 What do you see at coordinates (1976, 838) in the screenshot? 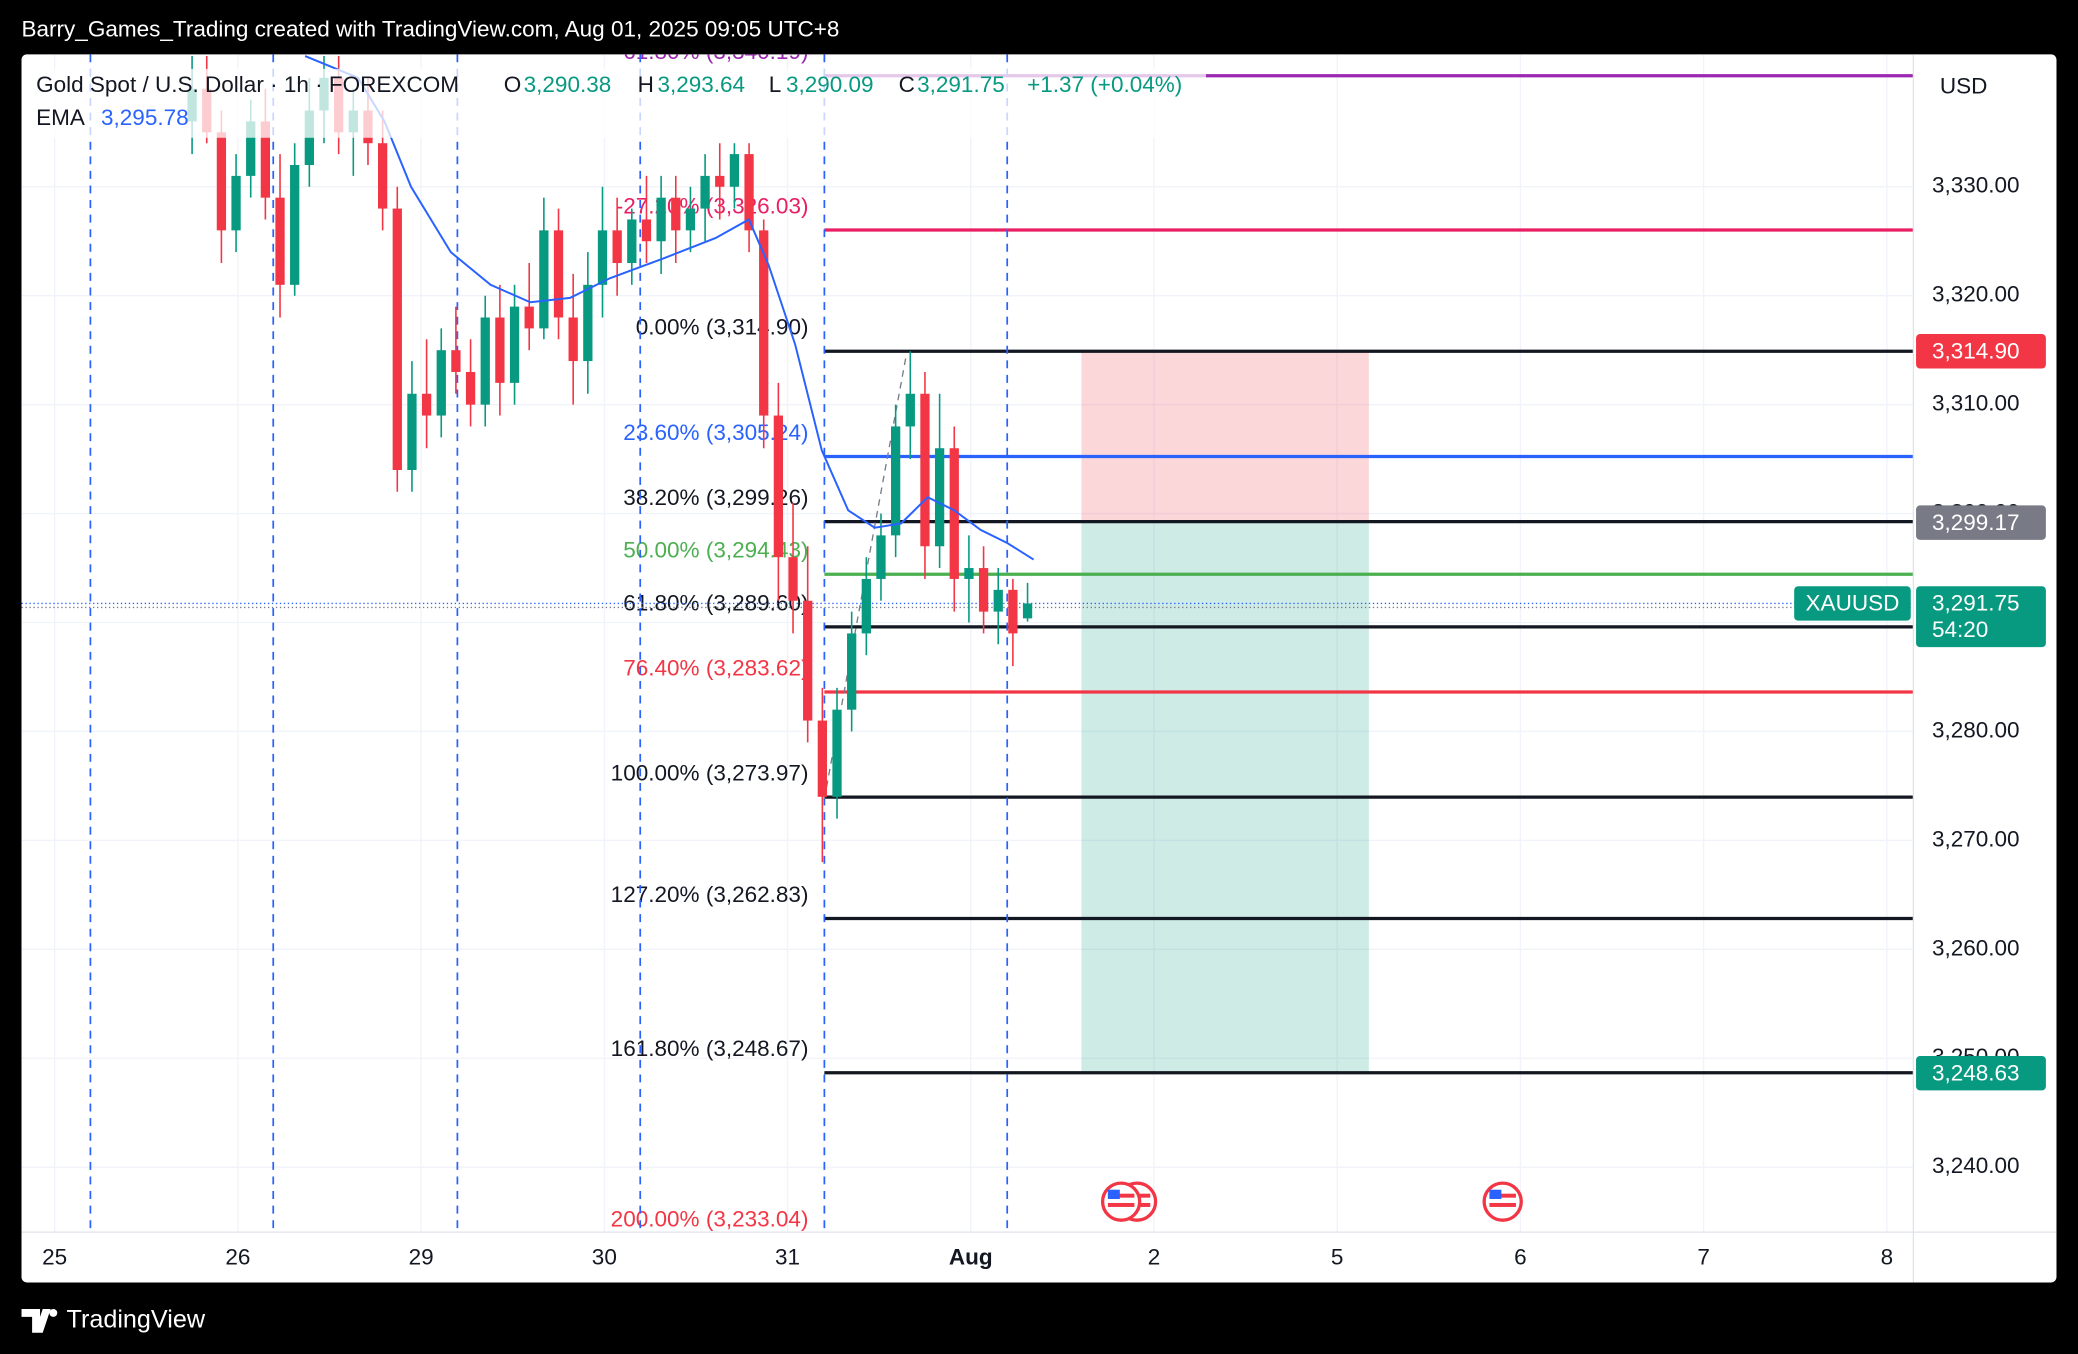
I see `y-tick-label: 3,270.00` at bounding box center [1976, 838].